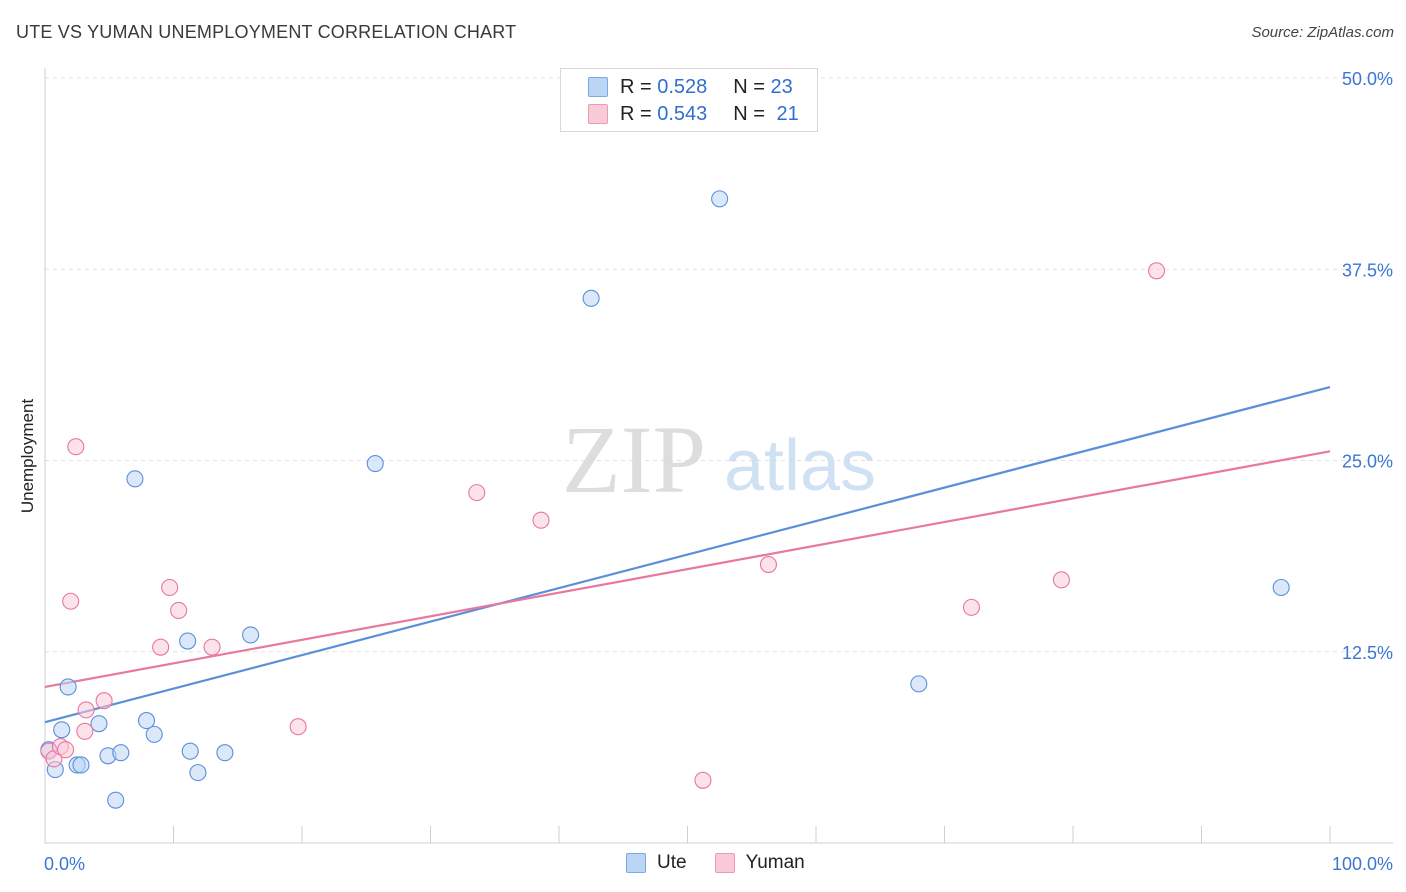 The width and height of the screenshot is (1406, 892). I want to click on stats-legend: R = 0.528 N = 23 R = 0.543 N = 21, so click(689, 100).